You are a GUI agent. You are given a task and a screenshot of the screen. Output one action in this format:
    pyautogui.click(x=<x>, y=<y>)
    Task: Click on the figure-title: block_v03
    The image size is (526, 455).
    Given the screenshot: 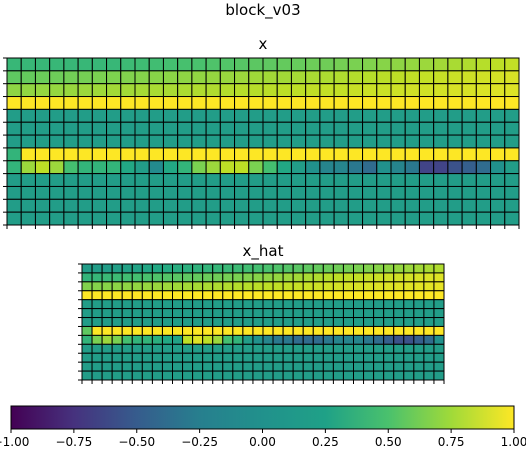 What is the action you would take?
    pyautogui.click(x=262, y=10)
    